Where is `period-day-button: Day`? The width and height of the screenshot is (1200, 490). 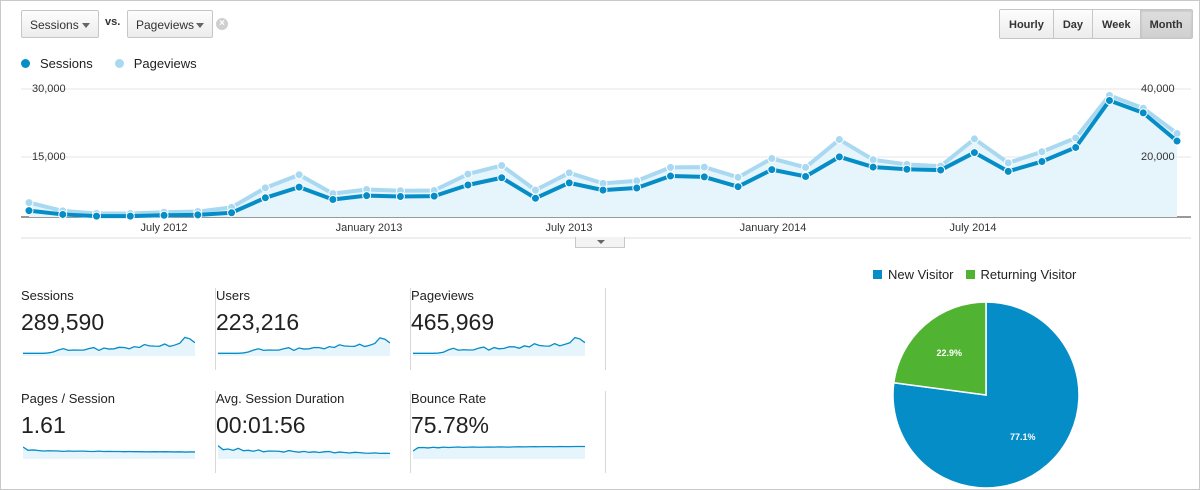 period-day-button: Day is located at coordinates (1073, 24).